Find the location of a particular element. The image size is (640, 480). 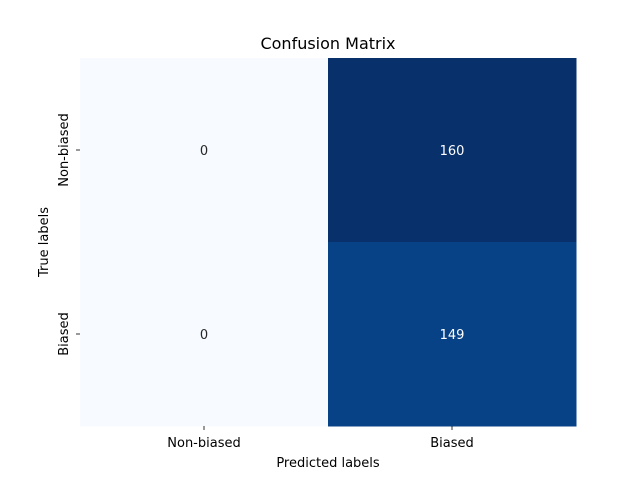

cell-value-label-1-0: 0 is located at coordinates (204, 335).